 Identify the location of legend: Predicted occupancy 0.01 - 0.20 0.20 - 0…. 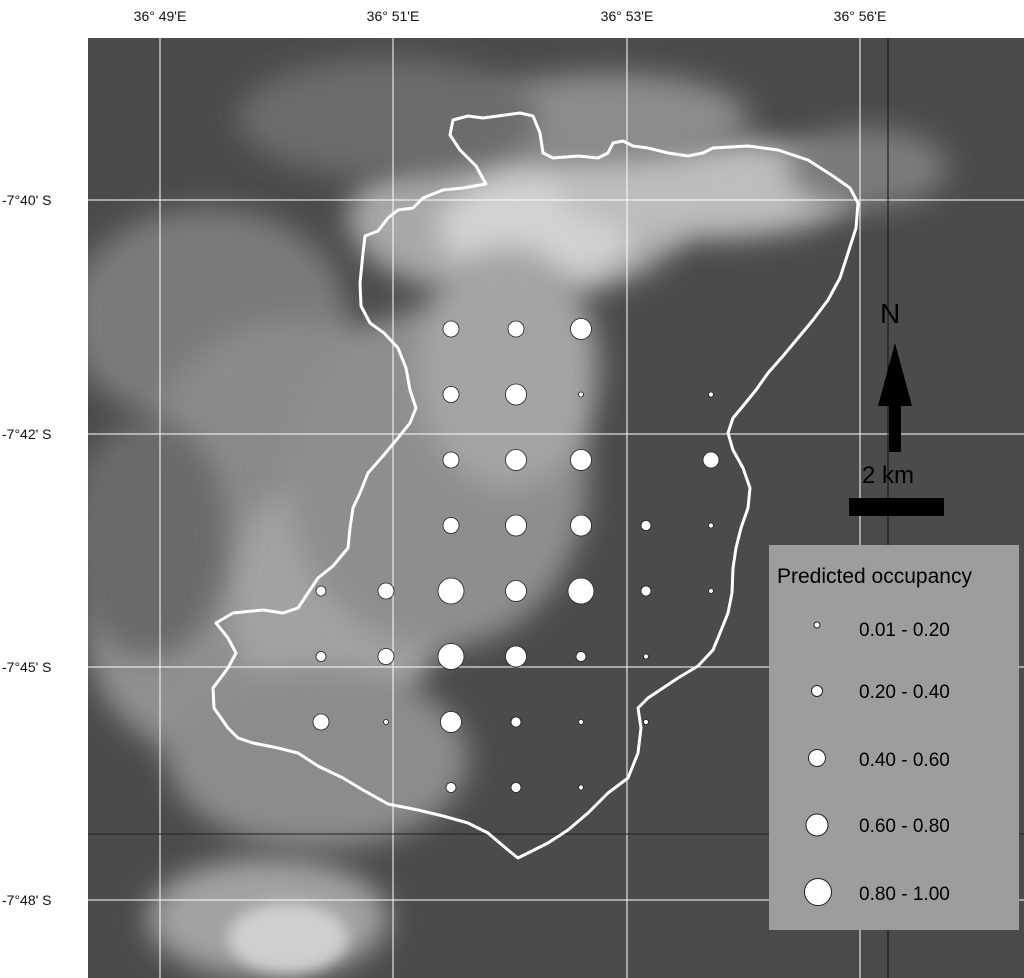
(894, 737).